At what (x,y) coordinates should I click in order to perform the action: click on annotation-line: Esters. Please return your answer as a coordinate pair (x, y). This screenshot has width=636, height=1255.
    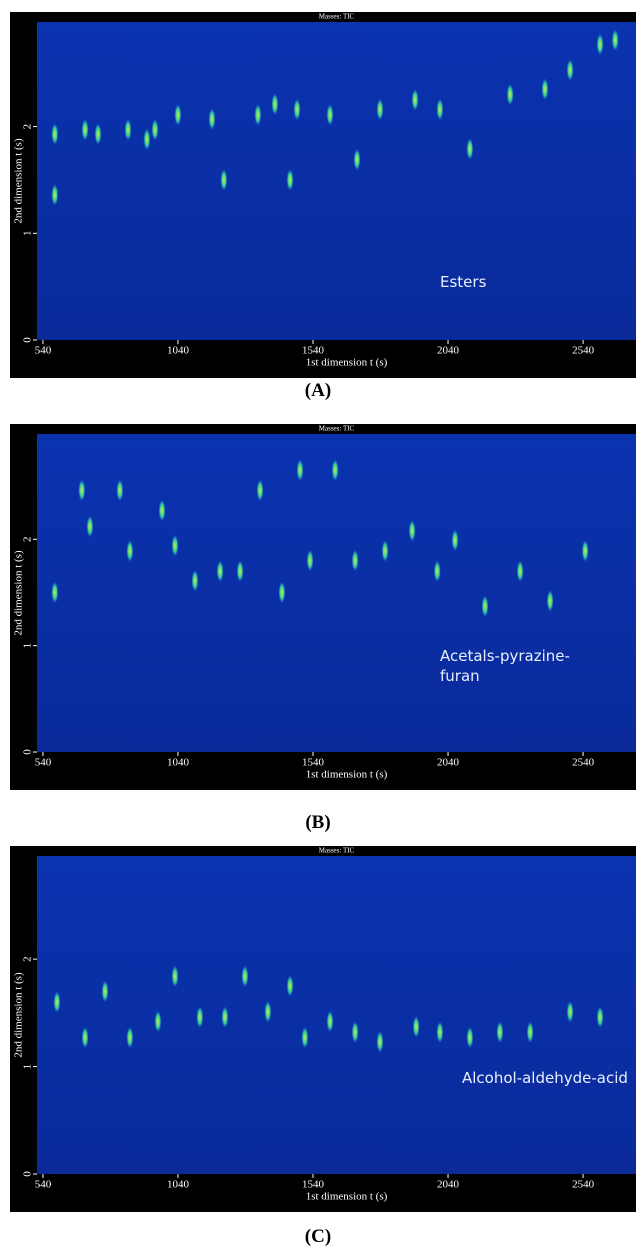
    Looking at the image, I should click on (463, 282).